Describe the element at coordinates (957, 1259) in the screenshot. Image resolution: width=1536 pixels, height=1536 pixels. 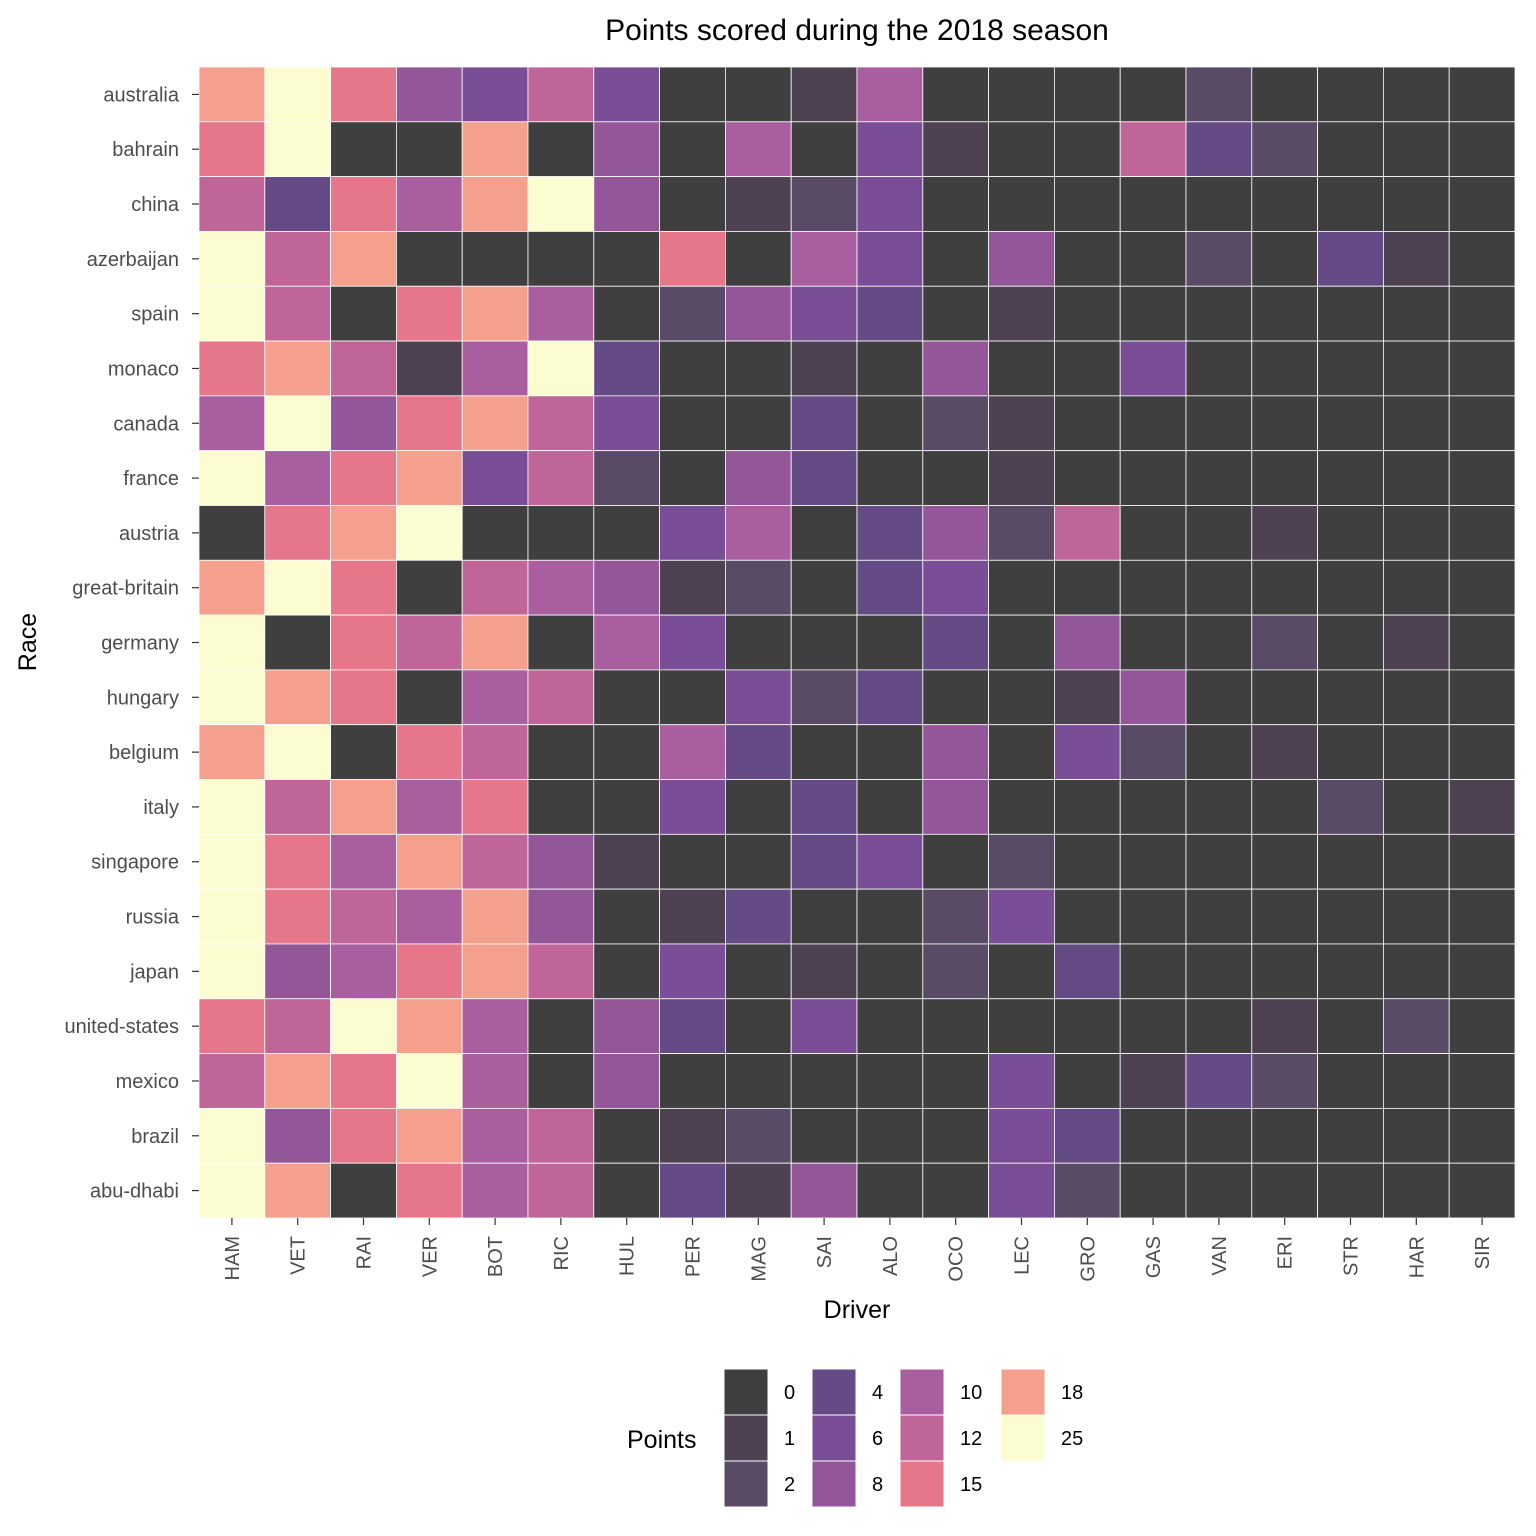
I see `x-tick-label: OCO` at that location.